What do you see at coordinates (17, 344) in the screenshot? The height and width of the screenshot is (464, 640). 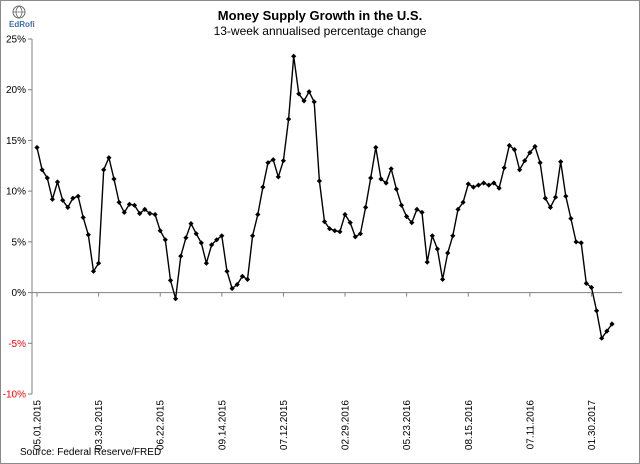 I see `y-tick-label: -5%` at bounding box center [17, 344].